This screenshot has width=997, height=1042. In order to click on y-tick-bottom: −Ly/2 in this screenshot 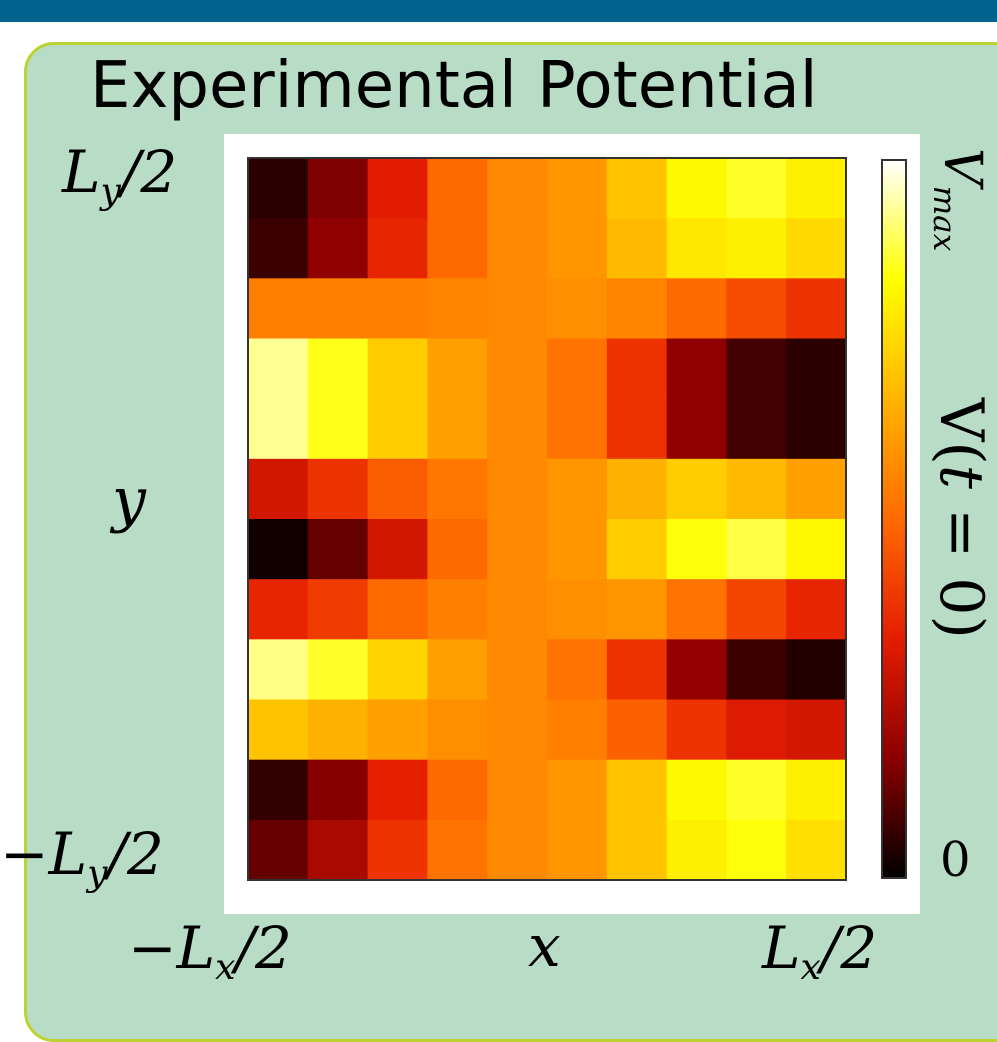, I will do `click(82, 857)`.